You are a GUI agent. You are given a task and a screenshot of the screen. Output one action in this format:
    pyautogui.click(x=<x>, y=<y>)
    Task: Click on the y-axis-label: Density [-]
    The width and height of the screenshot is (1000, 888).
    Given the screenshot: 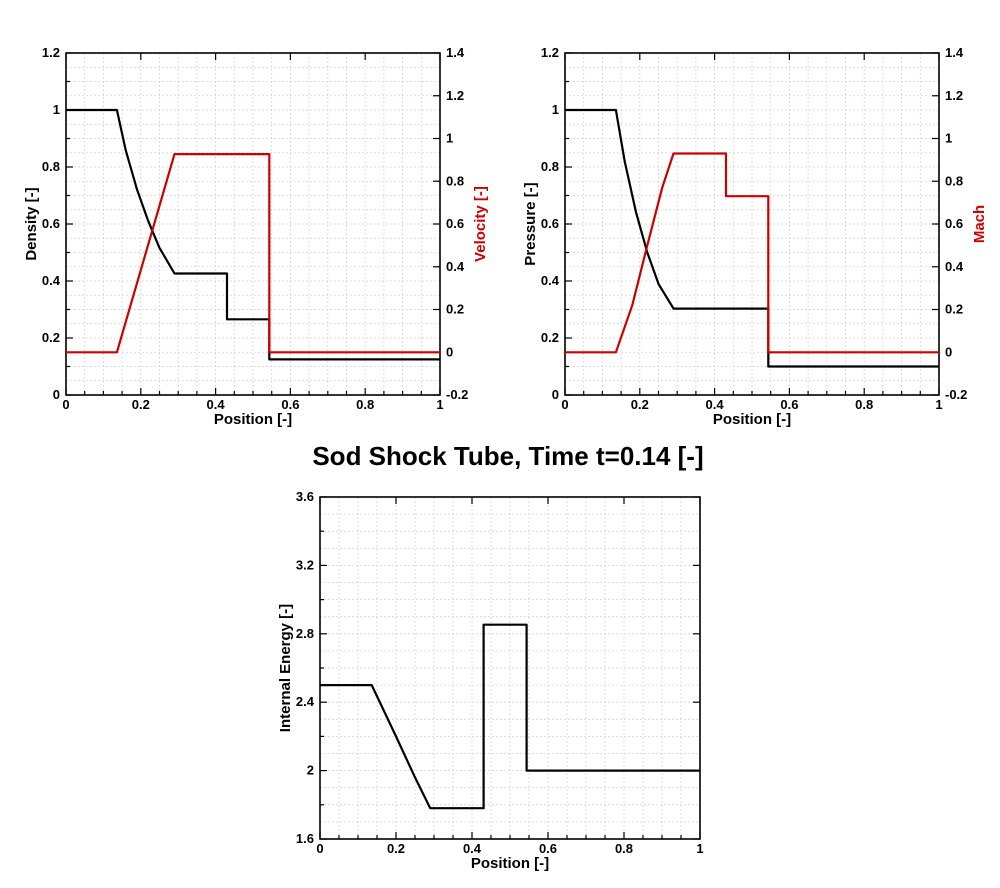 What is the action you would take?
    pyautogui.click(x=31, y=223)
    